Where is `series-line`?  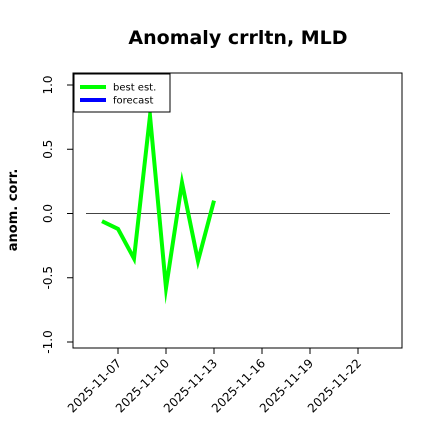
series-line is located at coordinates (158, 200).